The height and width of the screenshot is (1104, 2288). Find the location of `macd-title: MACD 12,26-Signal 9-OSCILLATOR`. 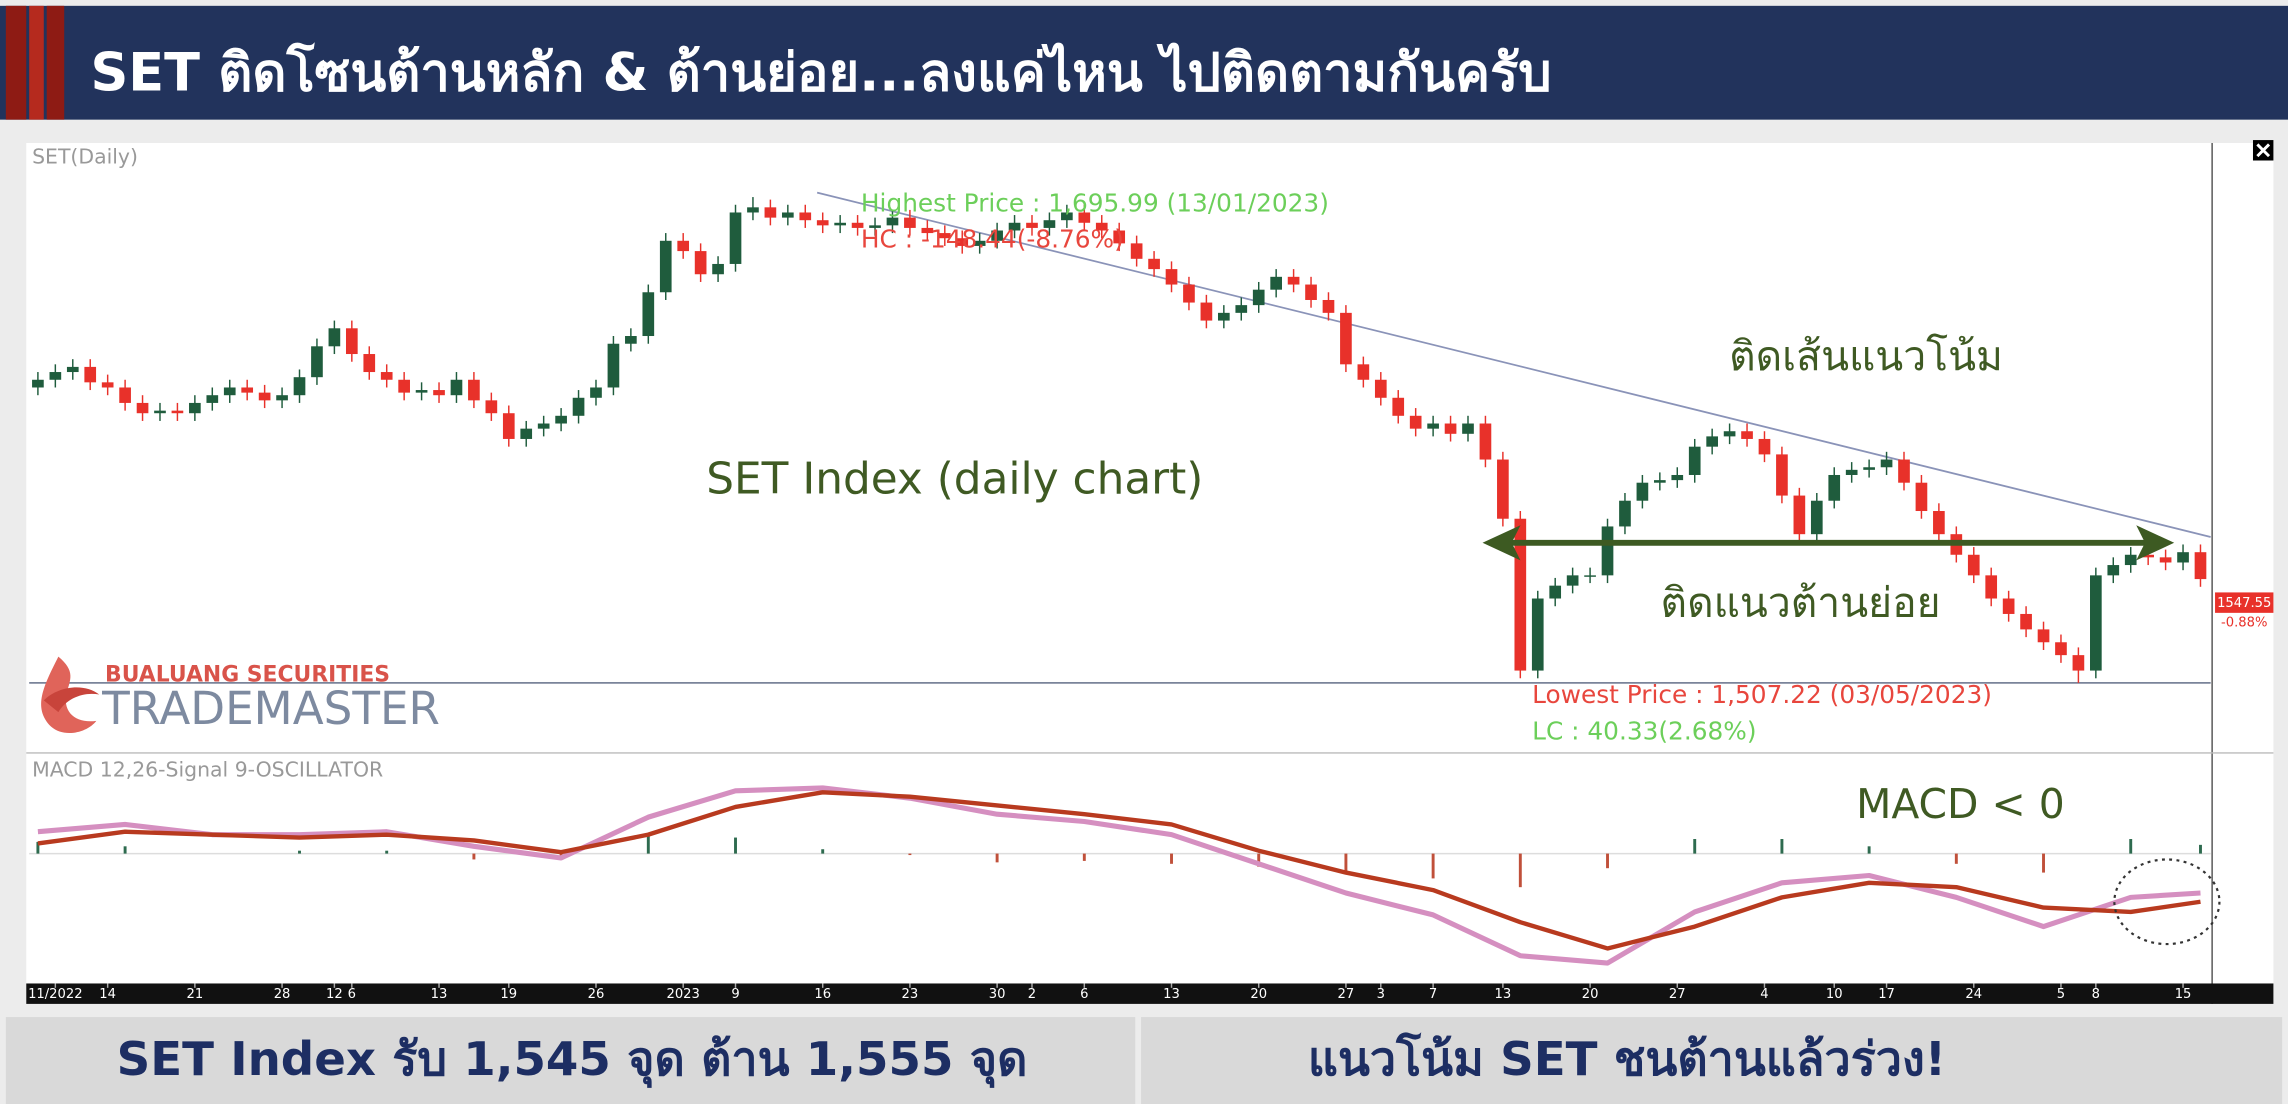

macd-title: MACD 12,26-Signal 9-OSCILLATOR is located at coordinates (207, 769).